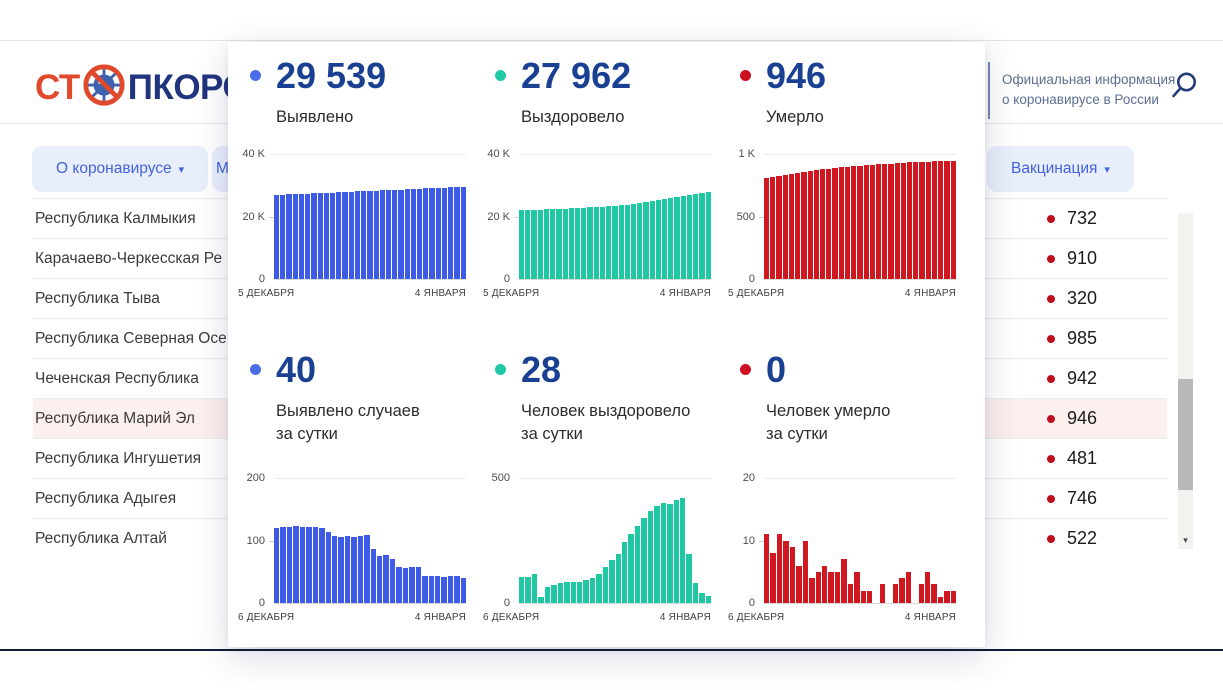 This screenshot has width=1223, height=690. Describe the element at coordinates (1185, 434) in the screenshot. I see `scrollbar-thumb` at that location.